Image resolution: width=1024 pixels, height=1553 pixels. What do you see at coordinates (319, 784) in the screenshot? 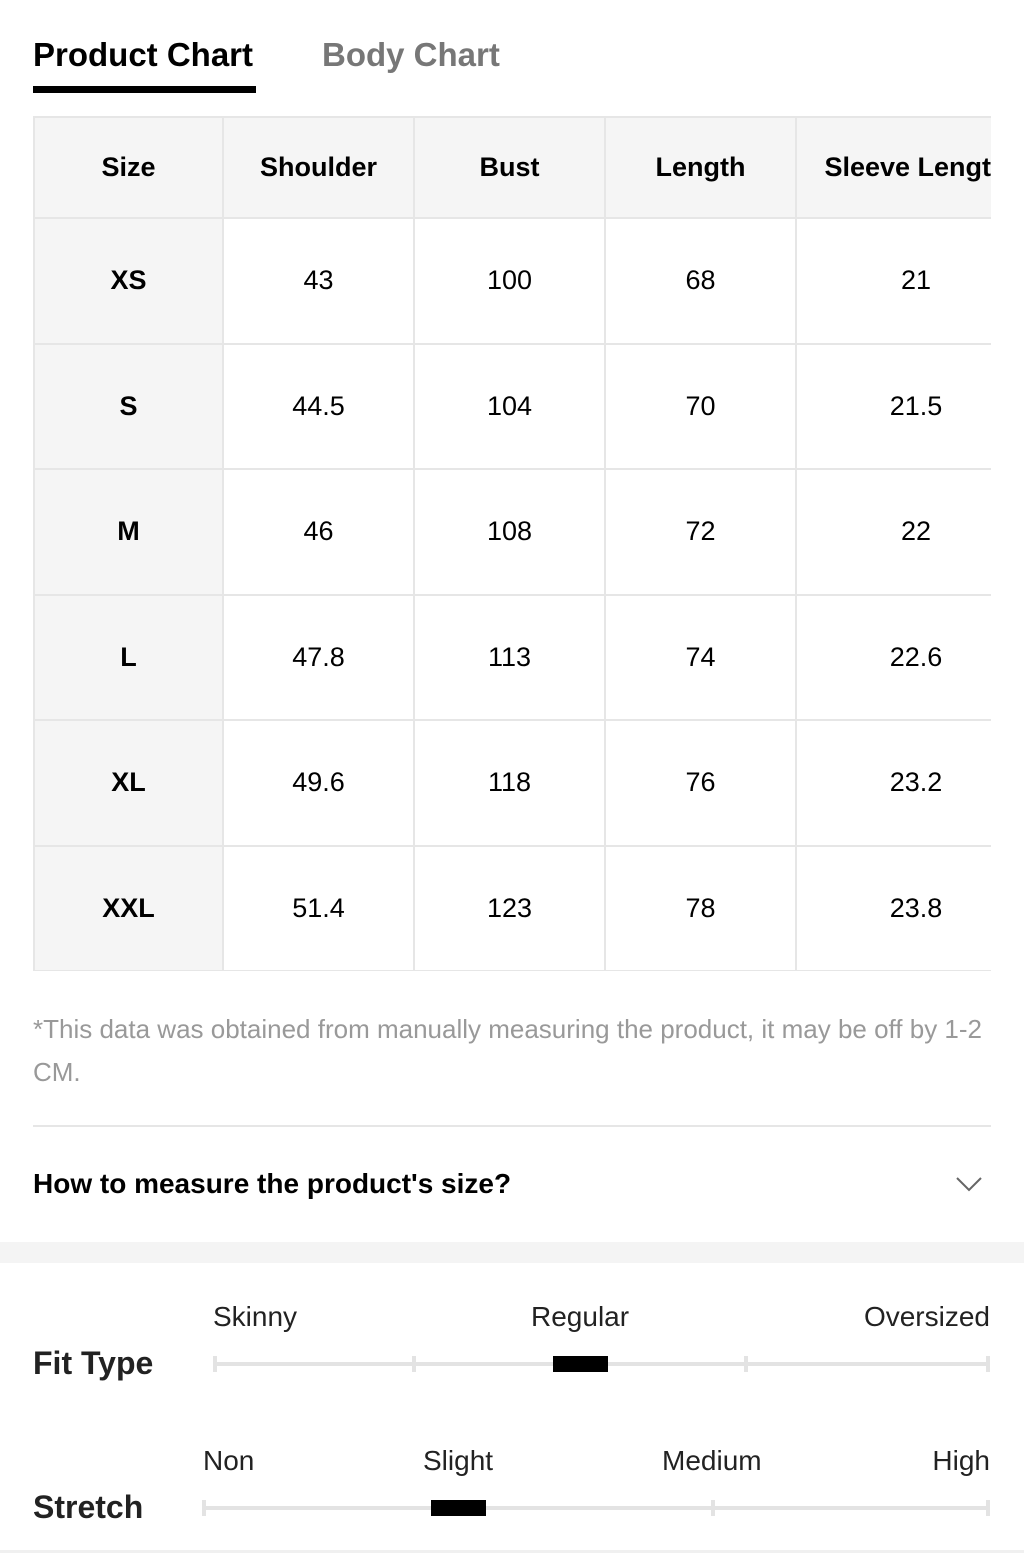
I see `value-cell: 49.6` at bounding box center [319, 784].